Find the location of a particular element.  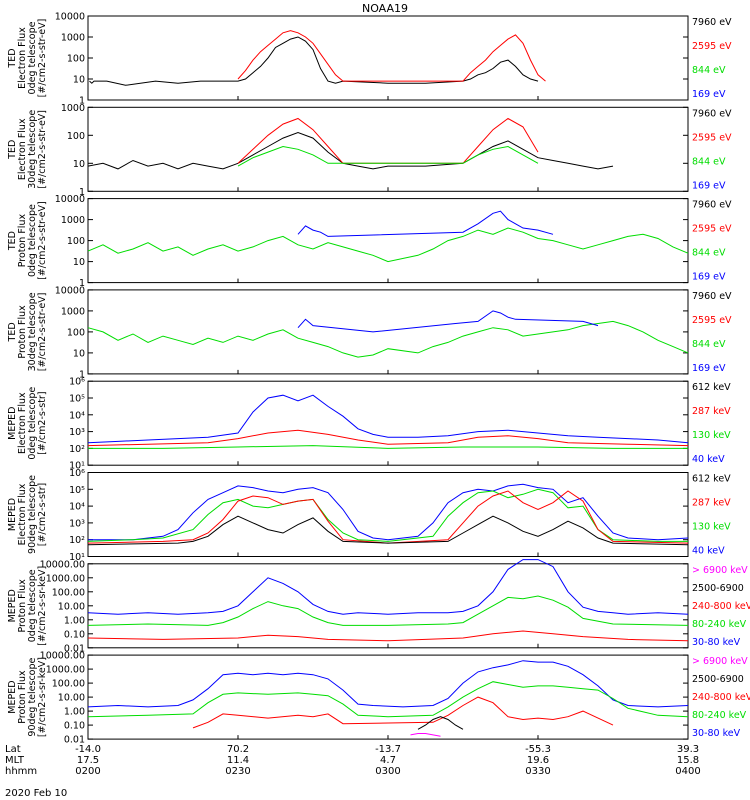

y-tick-label: 10.00 is located at coordinates (71, 698).